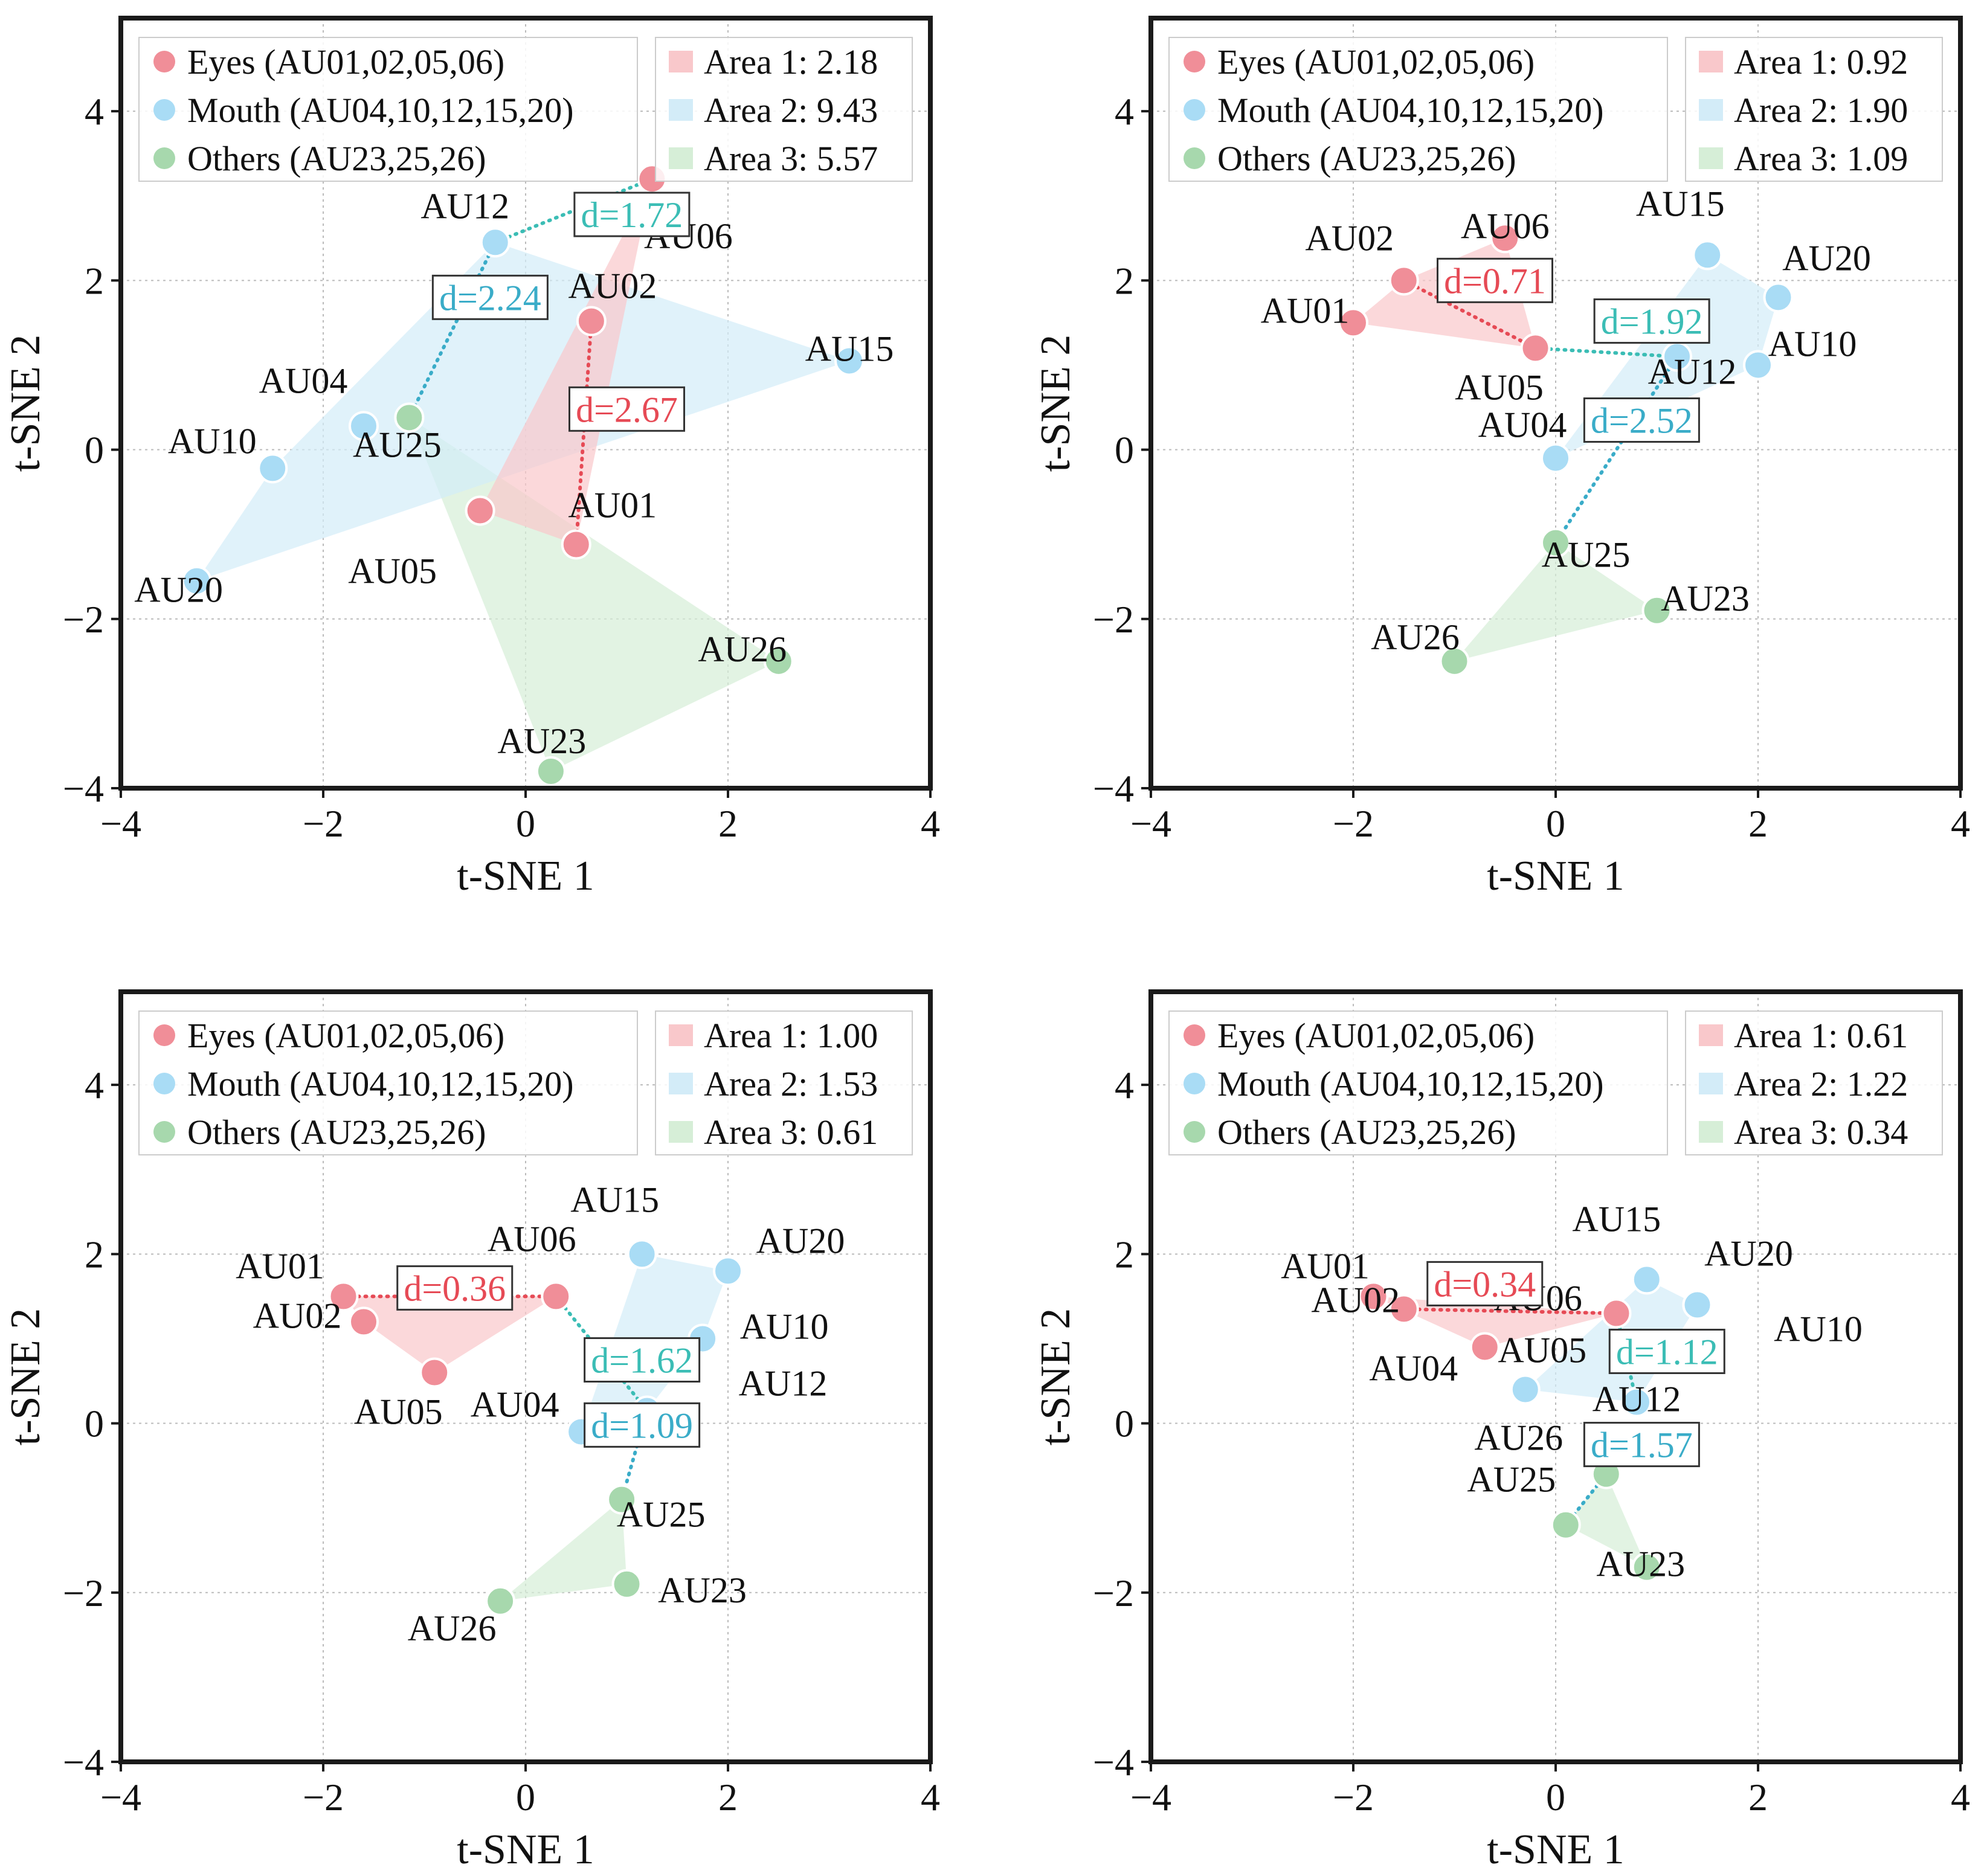 The height and width of the screenshot is (1876, 1984). I want to click on legend-marker-others, so click(164, 1132).